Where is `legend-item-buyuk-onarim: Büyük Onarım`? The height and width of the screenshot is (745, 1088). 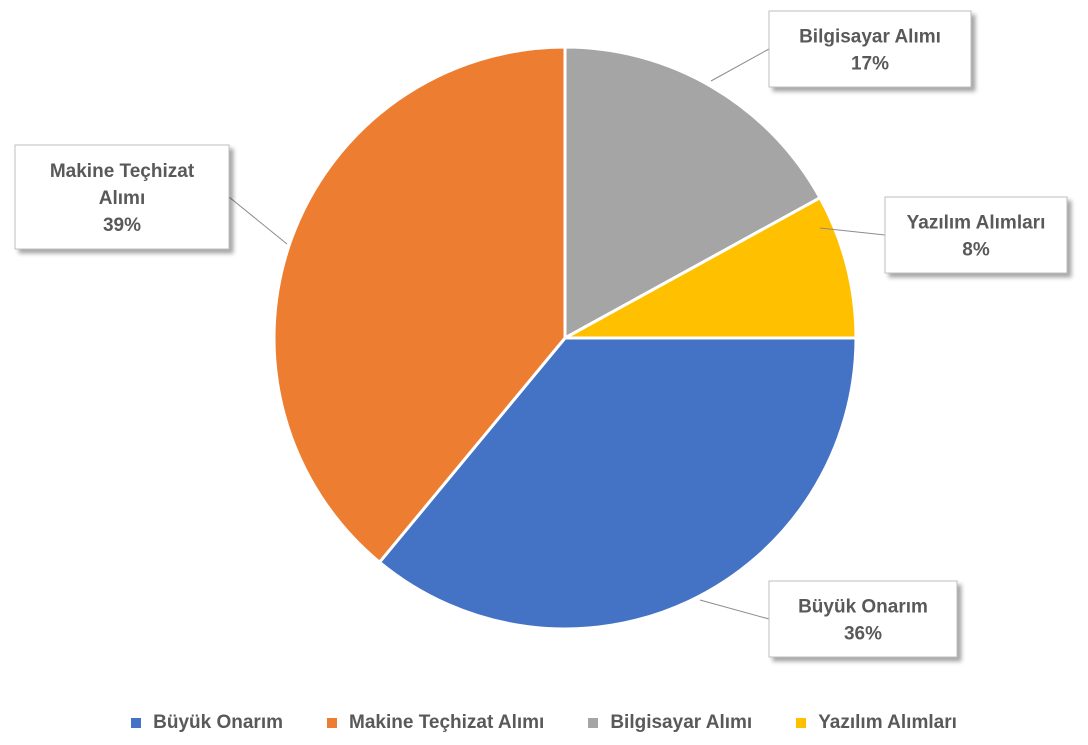
legend-item-buyuk-onarim: Büyük Onarım is located at coordinates (207, 723).